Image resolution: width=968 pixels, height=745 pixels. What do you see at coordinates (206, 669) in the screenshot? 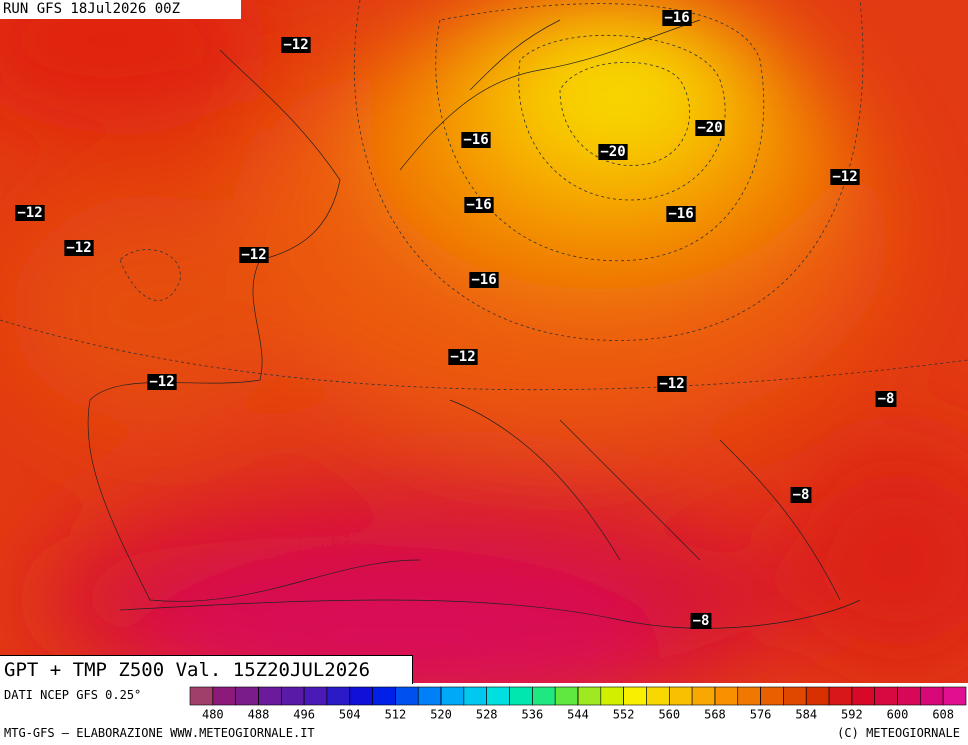
I see `product-title: GPT + TMP Z500 Val. 15Z20JUL2026` at bounding box center [206, 669].